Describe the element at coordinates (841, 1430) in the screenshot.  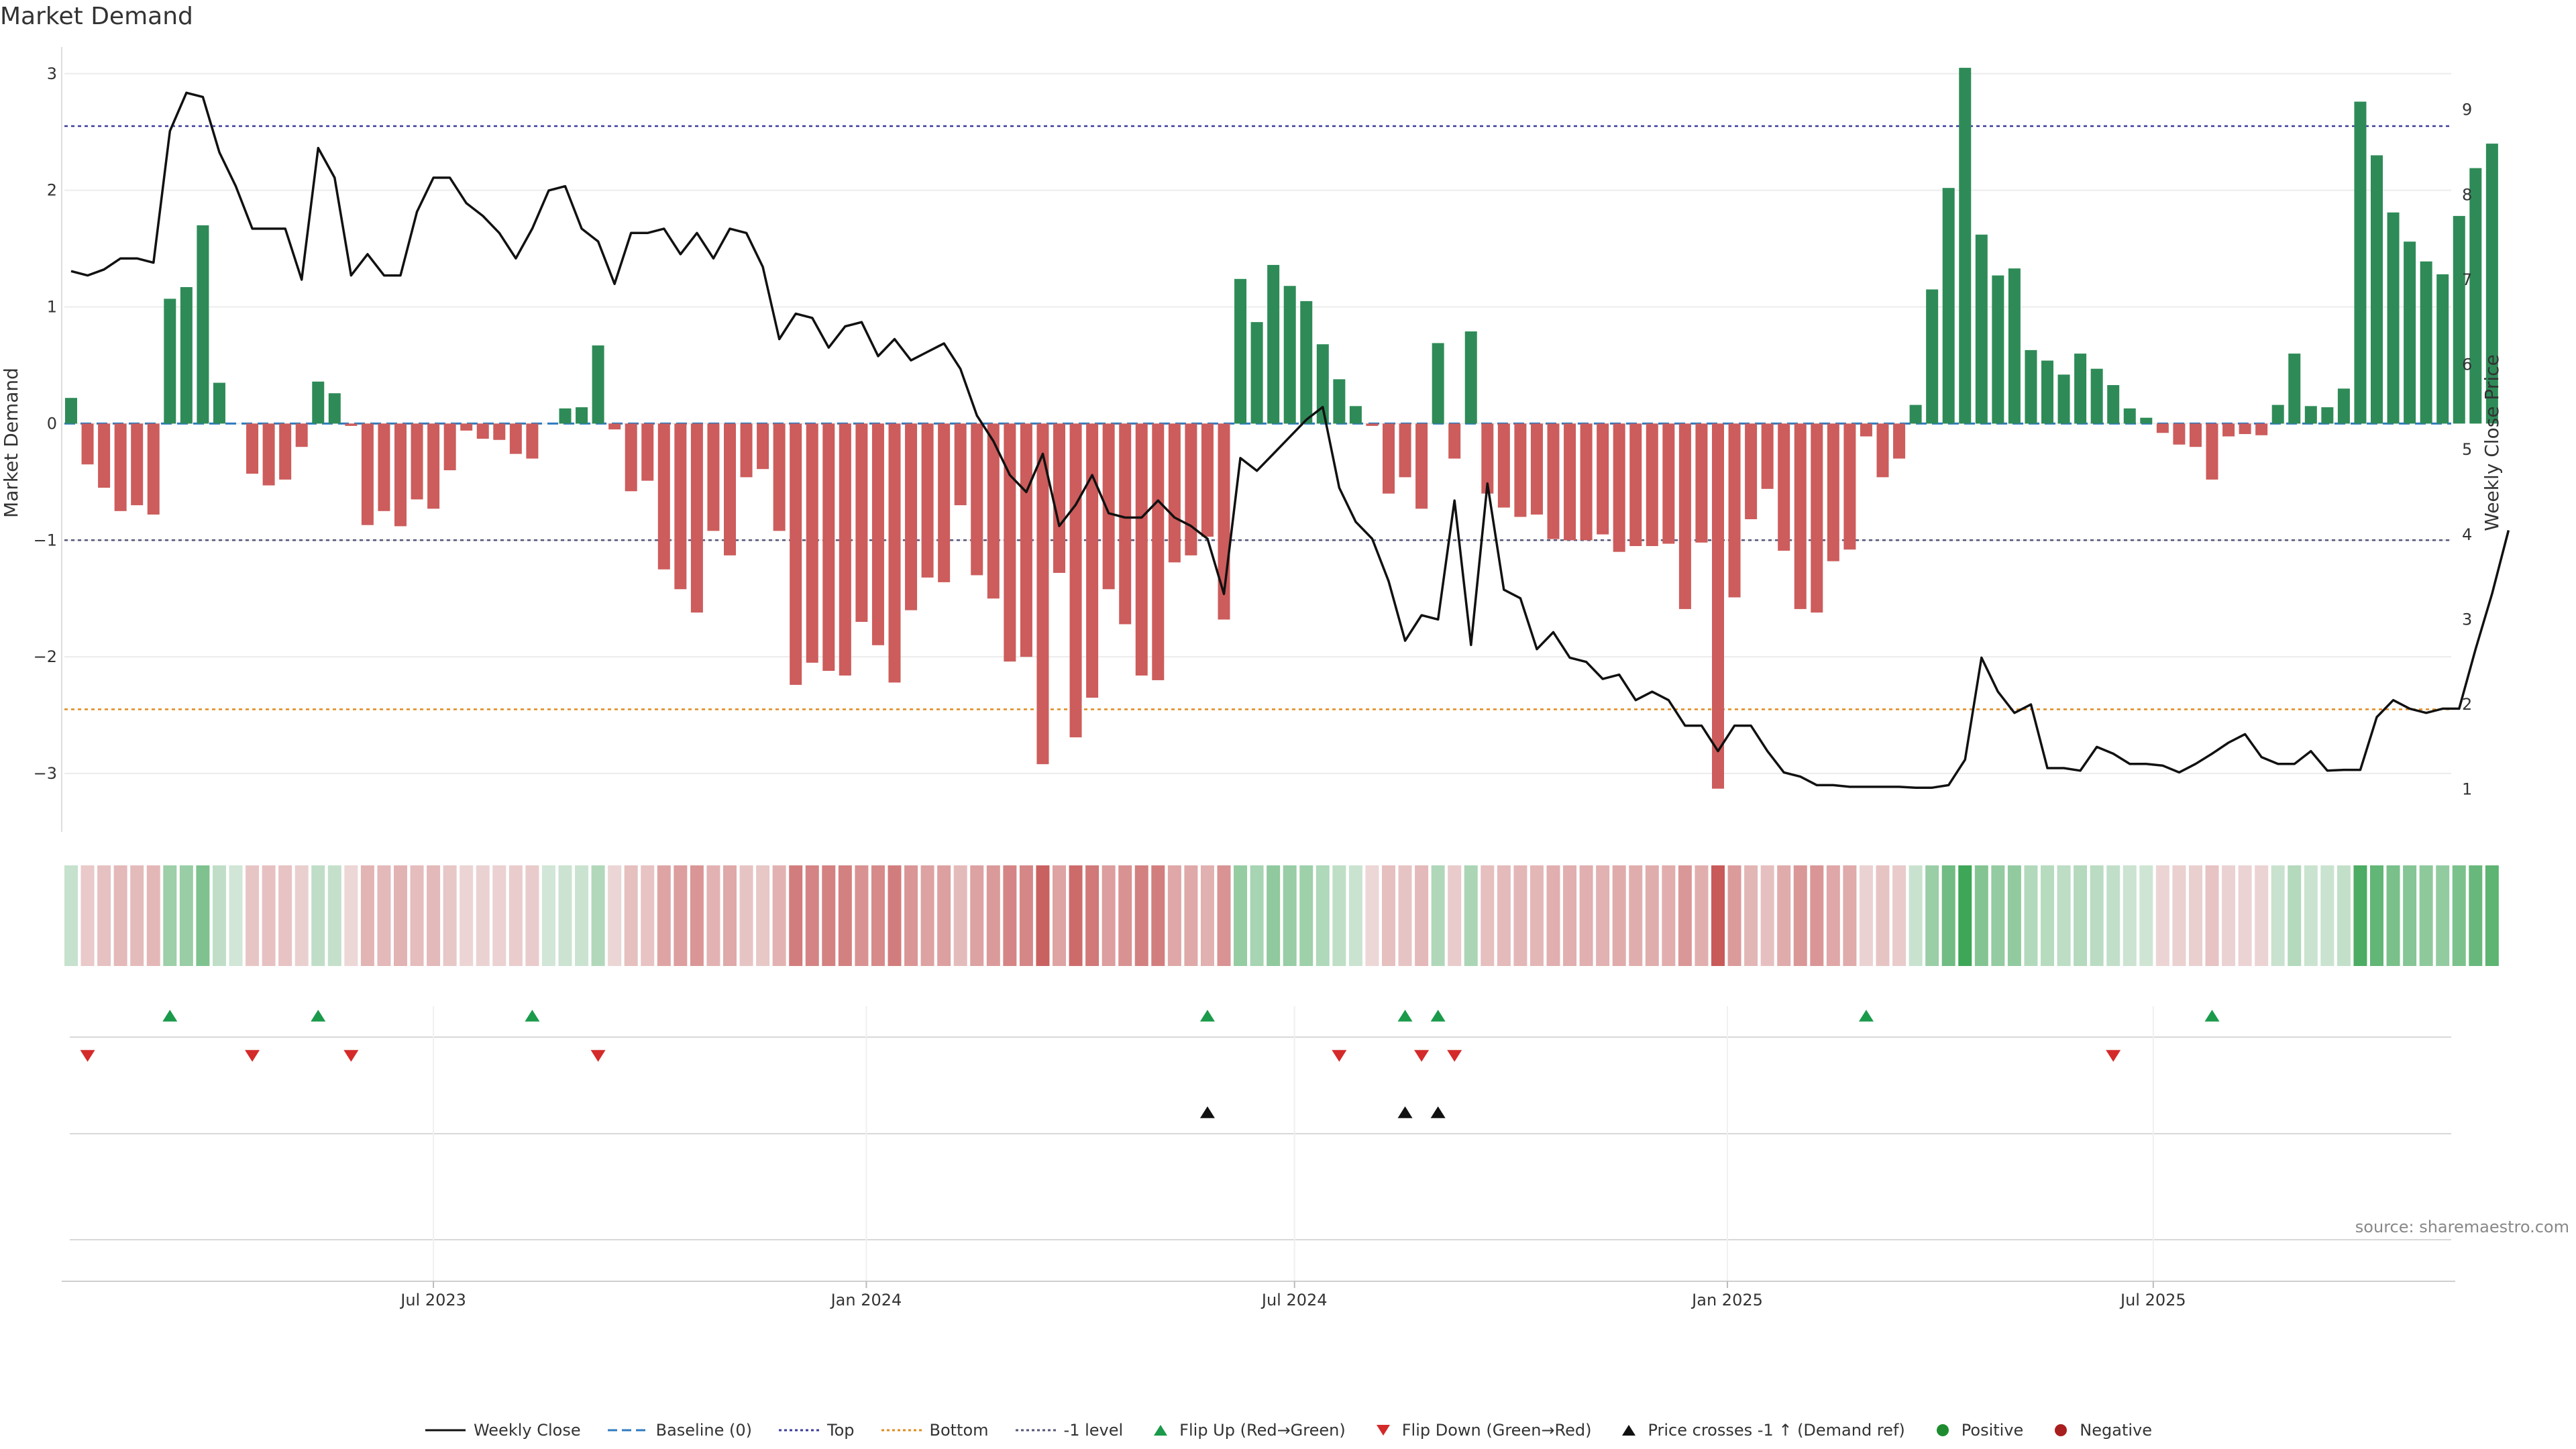
I see `legend-label: Top` at that location.